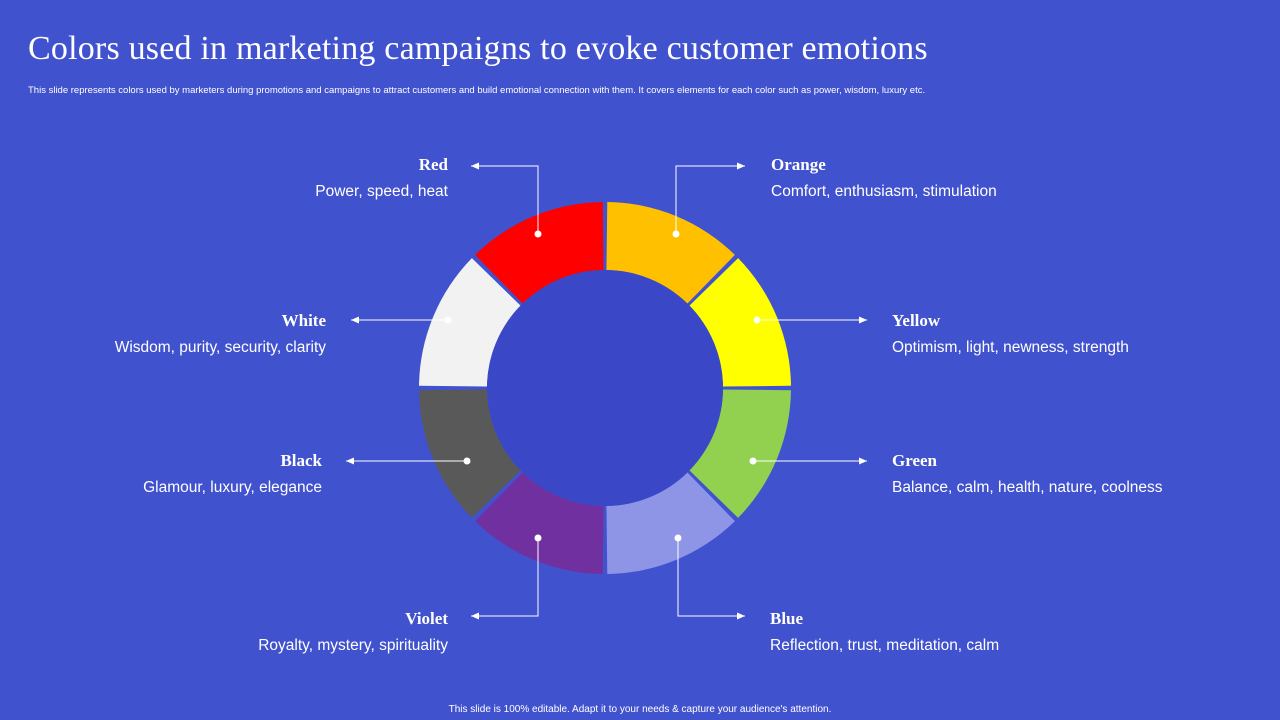  Describe the element at coordinates (884, 191) in the screenshot. I see `color-desc-orange: Comfort, enthusiasm, stimulation` at that location.